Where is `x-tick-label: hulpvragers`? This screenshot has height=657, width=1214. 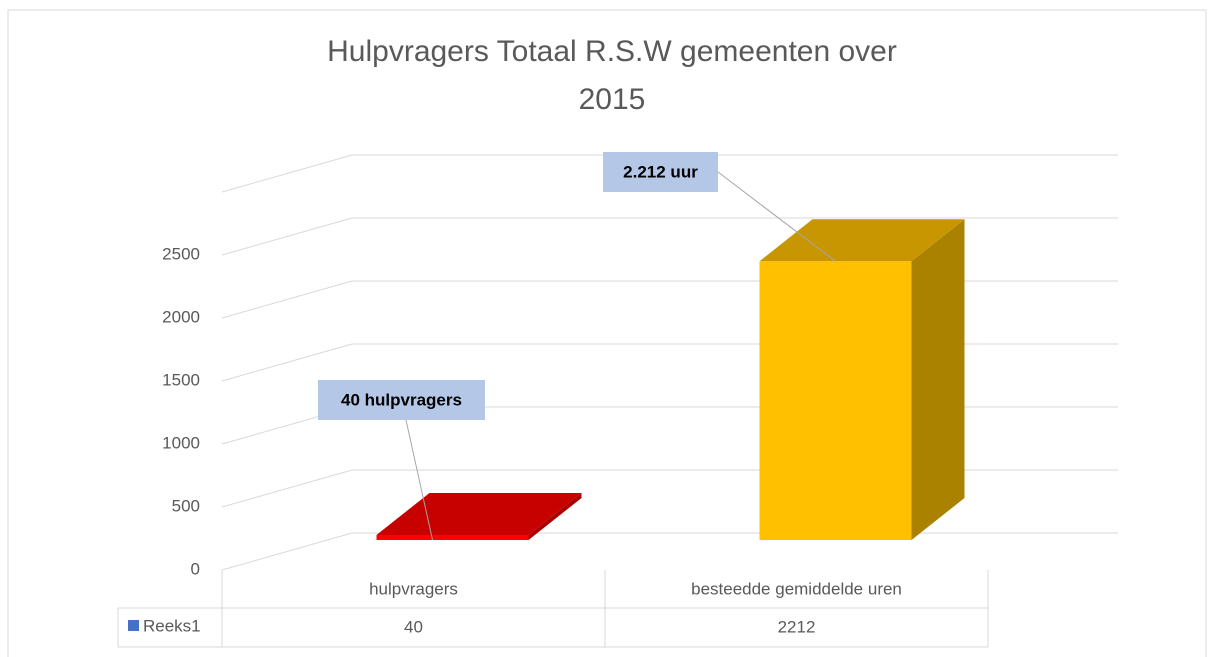
x-tick-label: hulpvragers is located at coordinates (413, 588).